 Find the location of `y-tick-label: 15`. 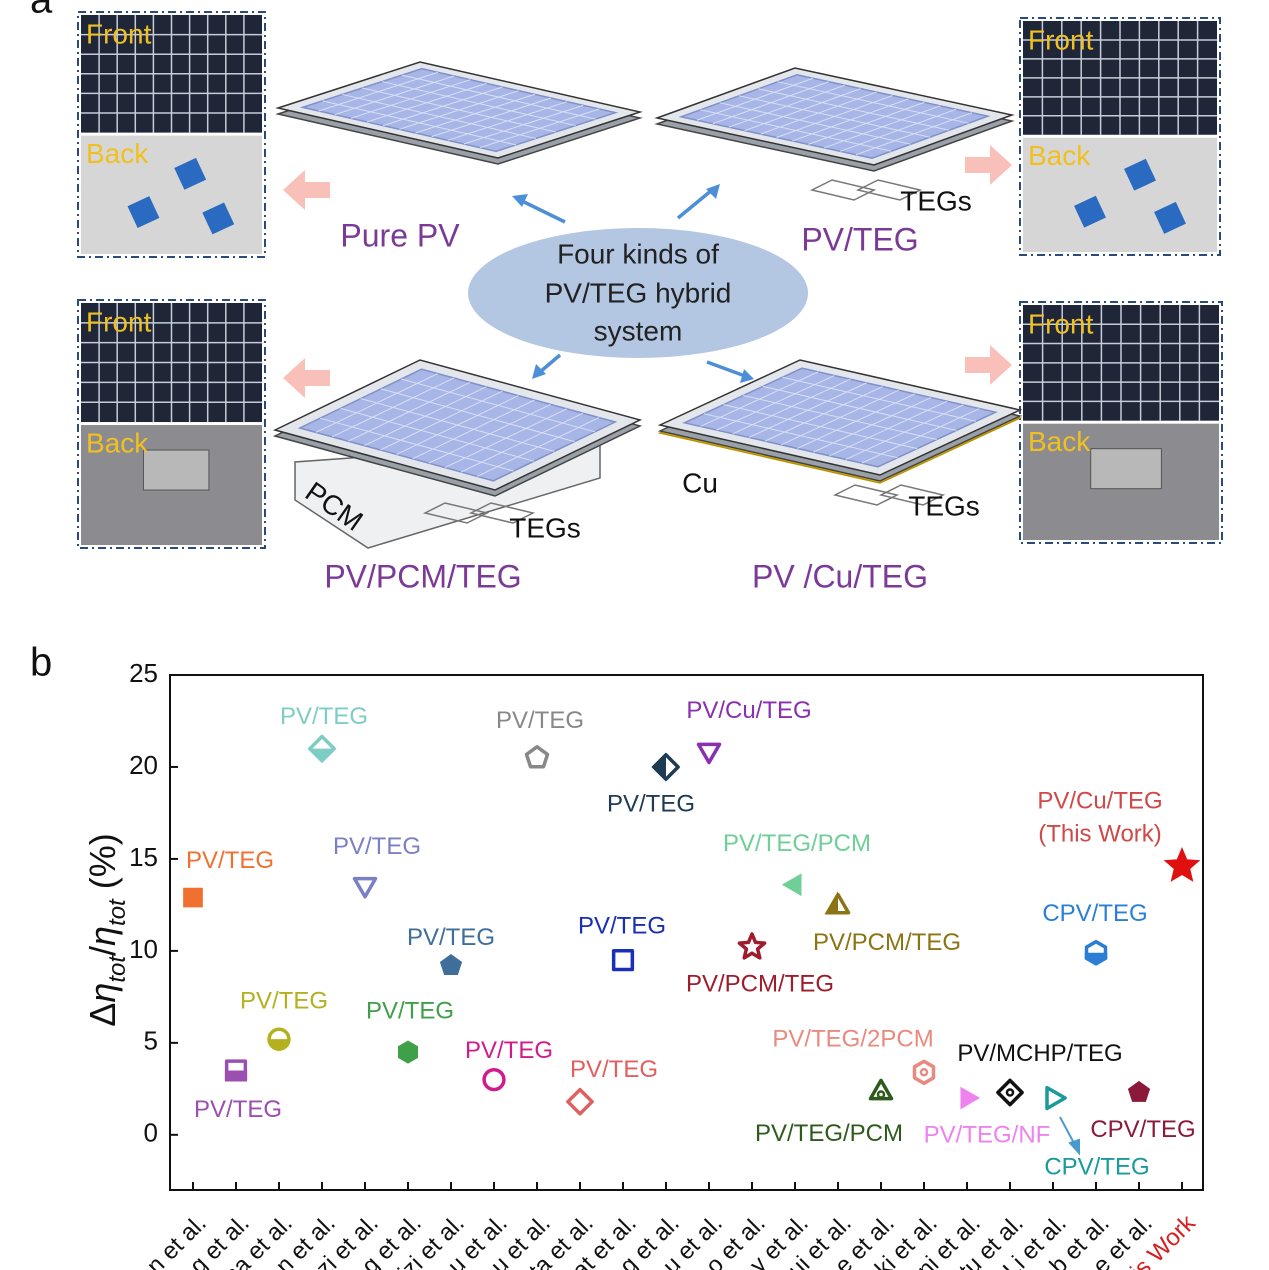

y-tick-label: 15 is located at coordinates (143, 857).